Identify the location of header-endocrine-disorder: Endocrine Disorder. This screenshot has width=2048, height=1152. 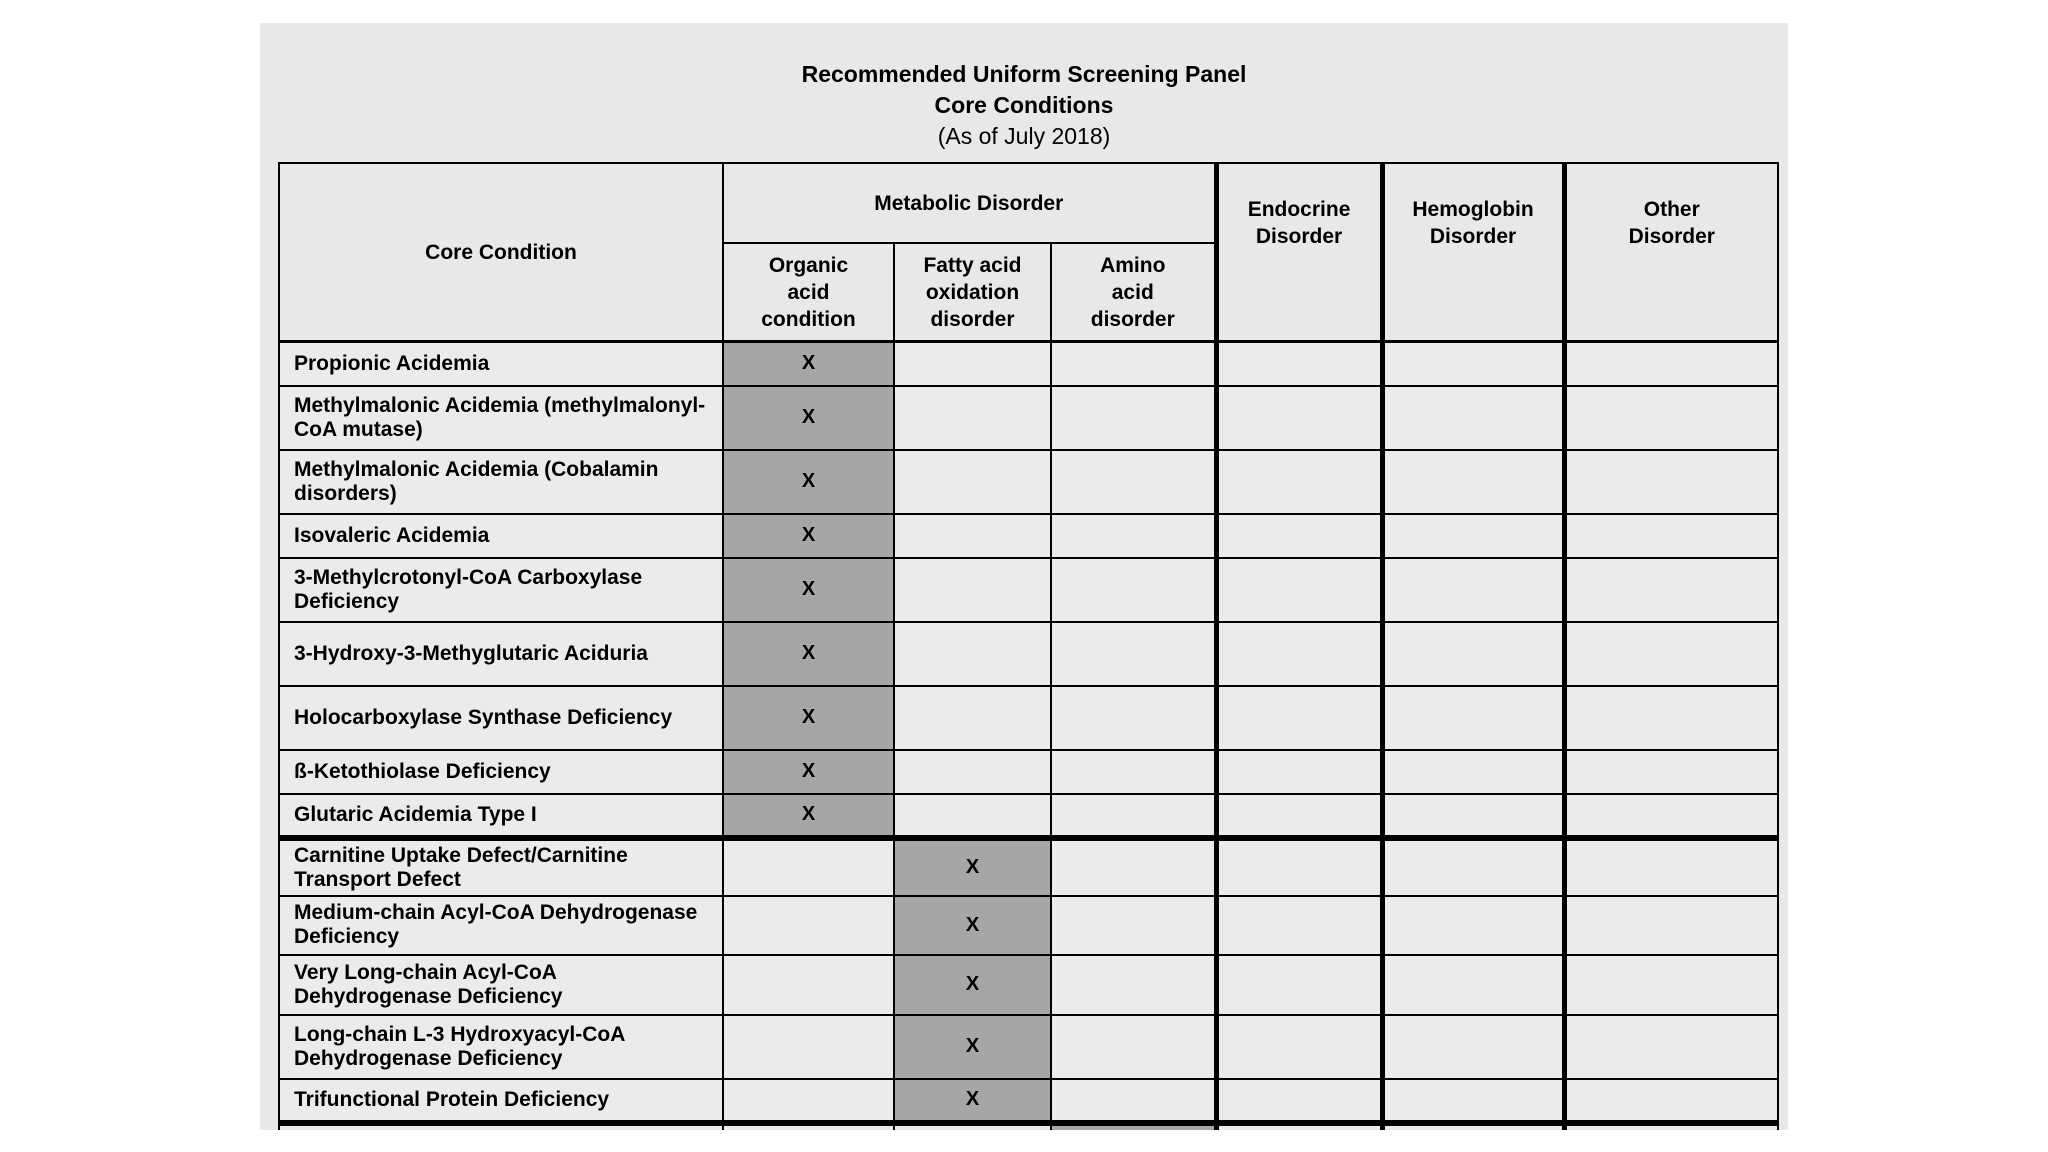
(1300, 252).